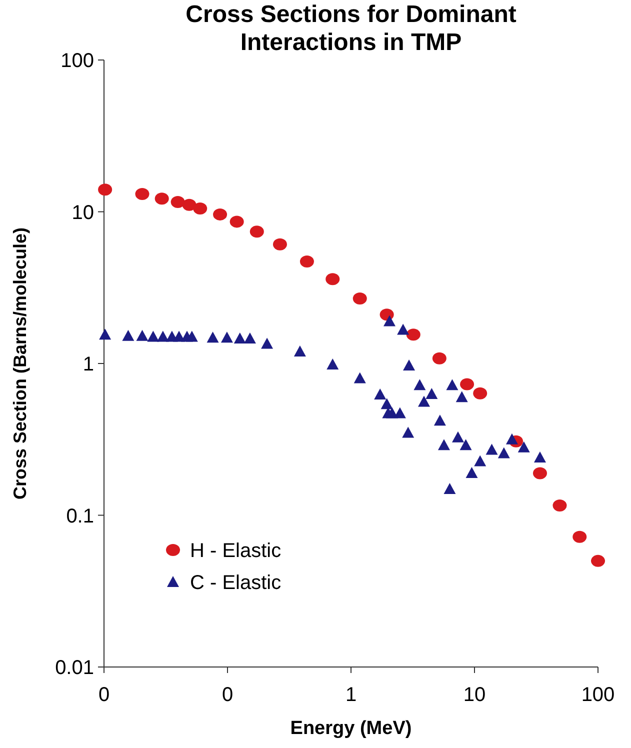  I want to click on y-tick-label: 1, so click(88, 365).